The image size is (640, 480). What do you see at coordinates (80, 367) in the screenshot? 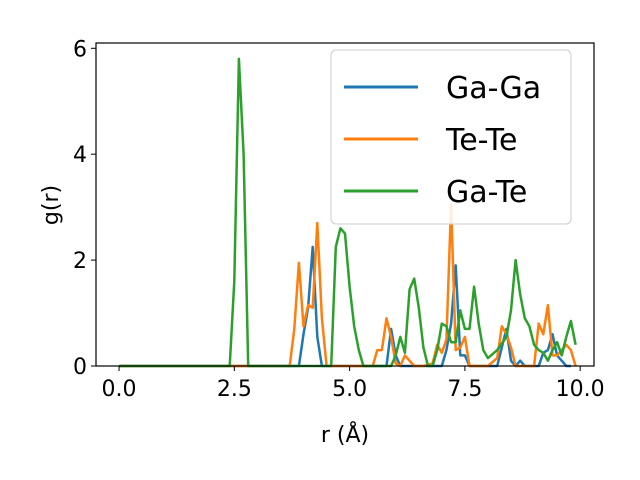
I see `y-tick-label: 0` at bounding box center [80, 367].